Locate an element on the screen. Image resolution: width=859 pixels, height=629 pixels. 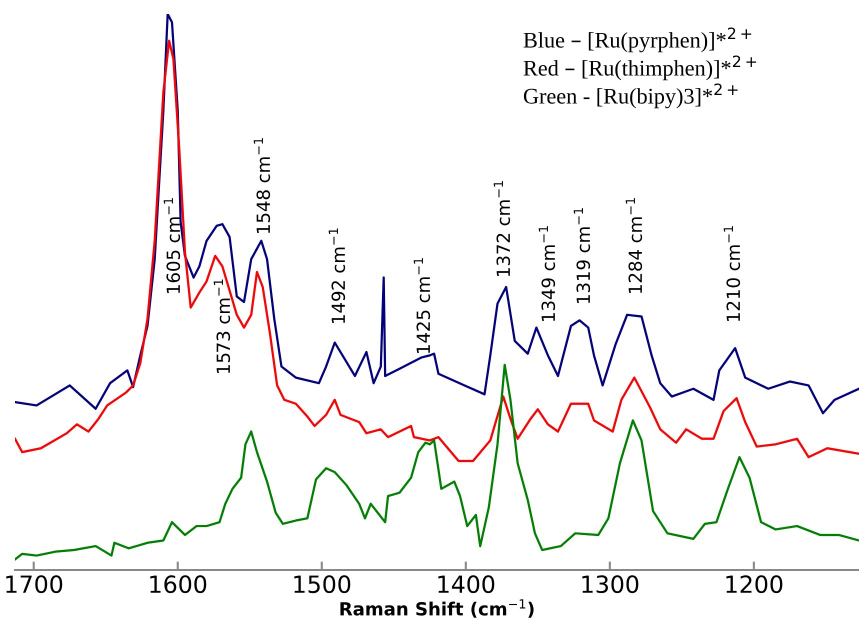
annotation: 1319 cm$^{−1}$ is located at coordinates (582, 256).